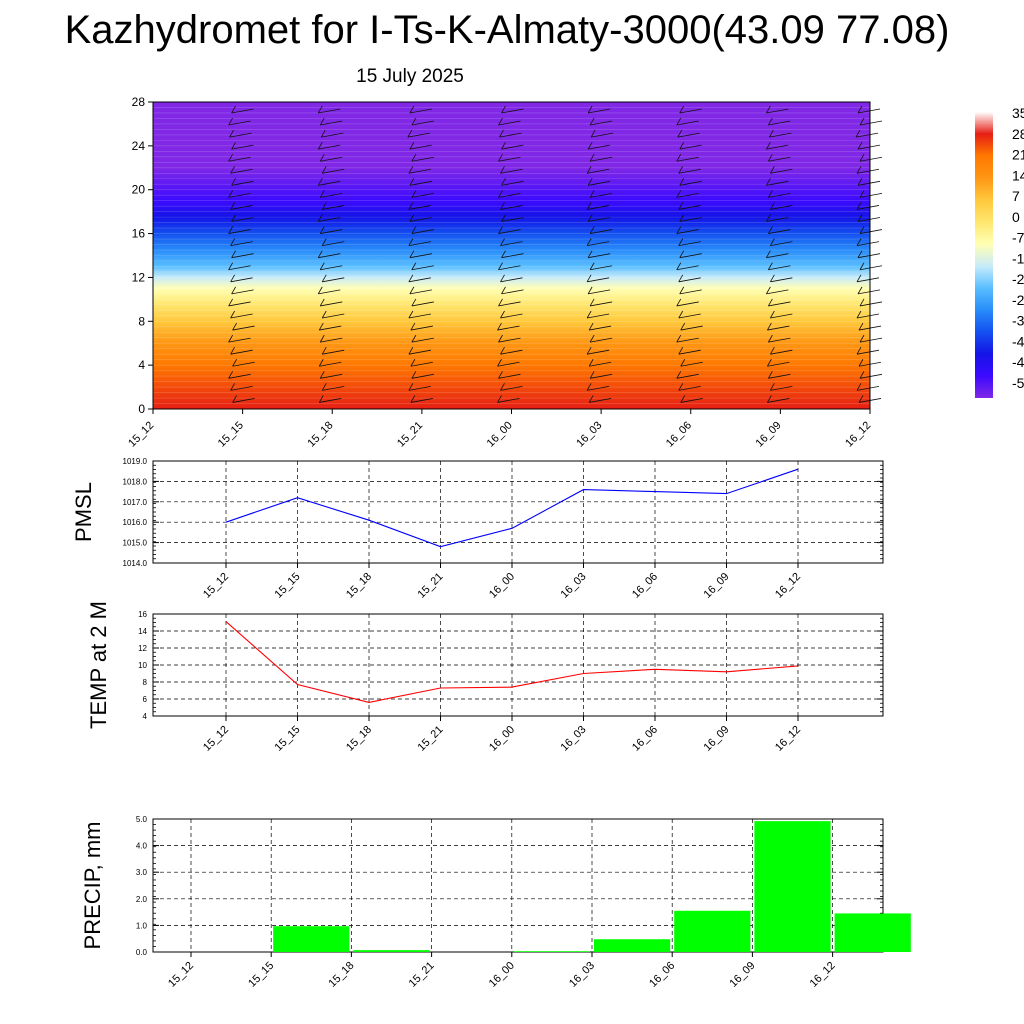  What do you see at coordinates (999, 251) in the screenshot?
I see `colorbar: 35 28 21 14 7 0 -7 -14 -21 -28 -35 -42 -49 -56` at bounding box center [999, 251].